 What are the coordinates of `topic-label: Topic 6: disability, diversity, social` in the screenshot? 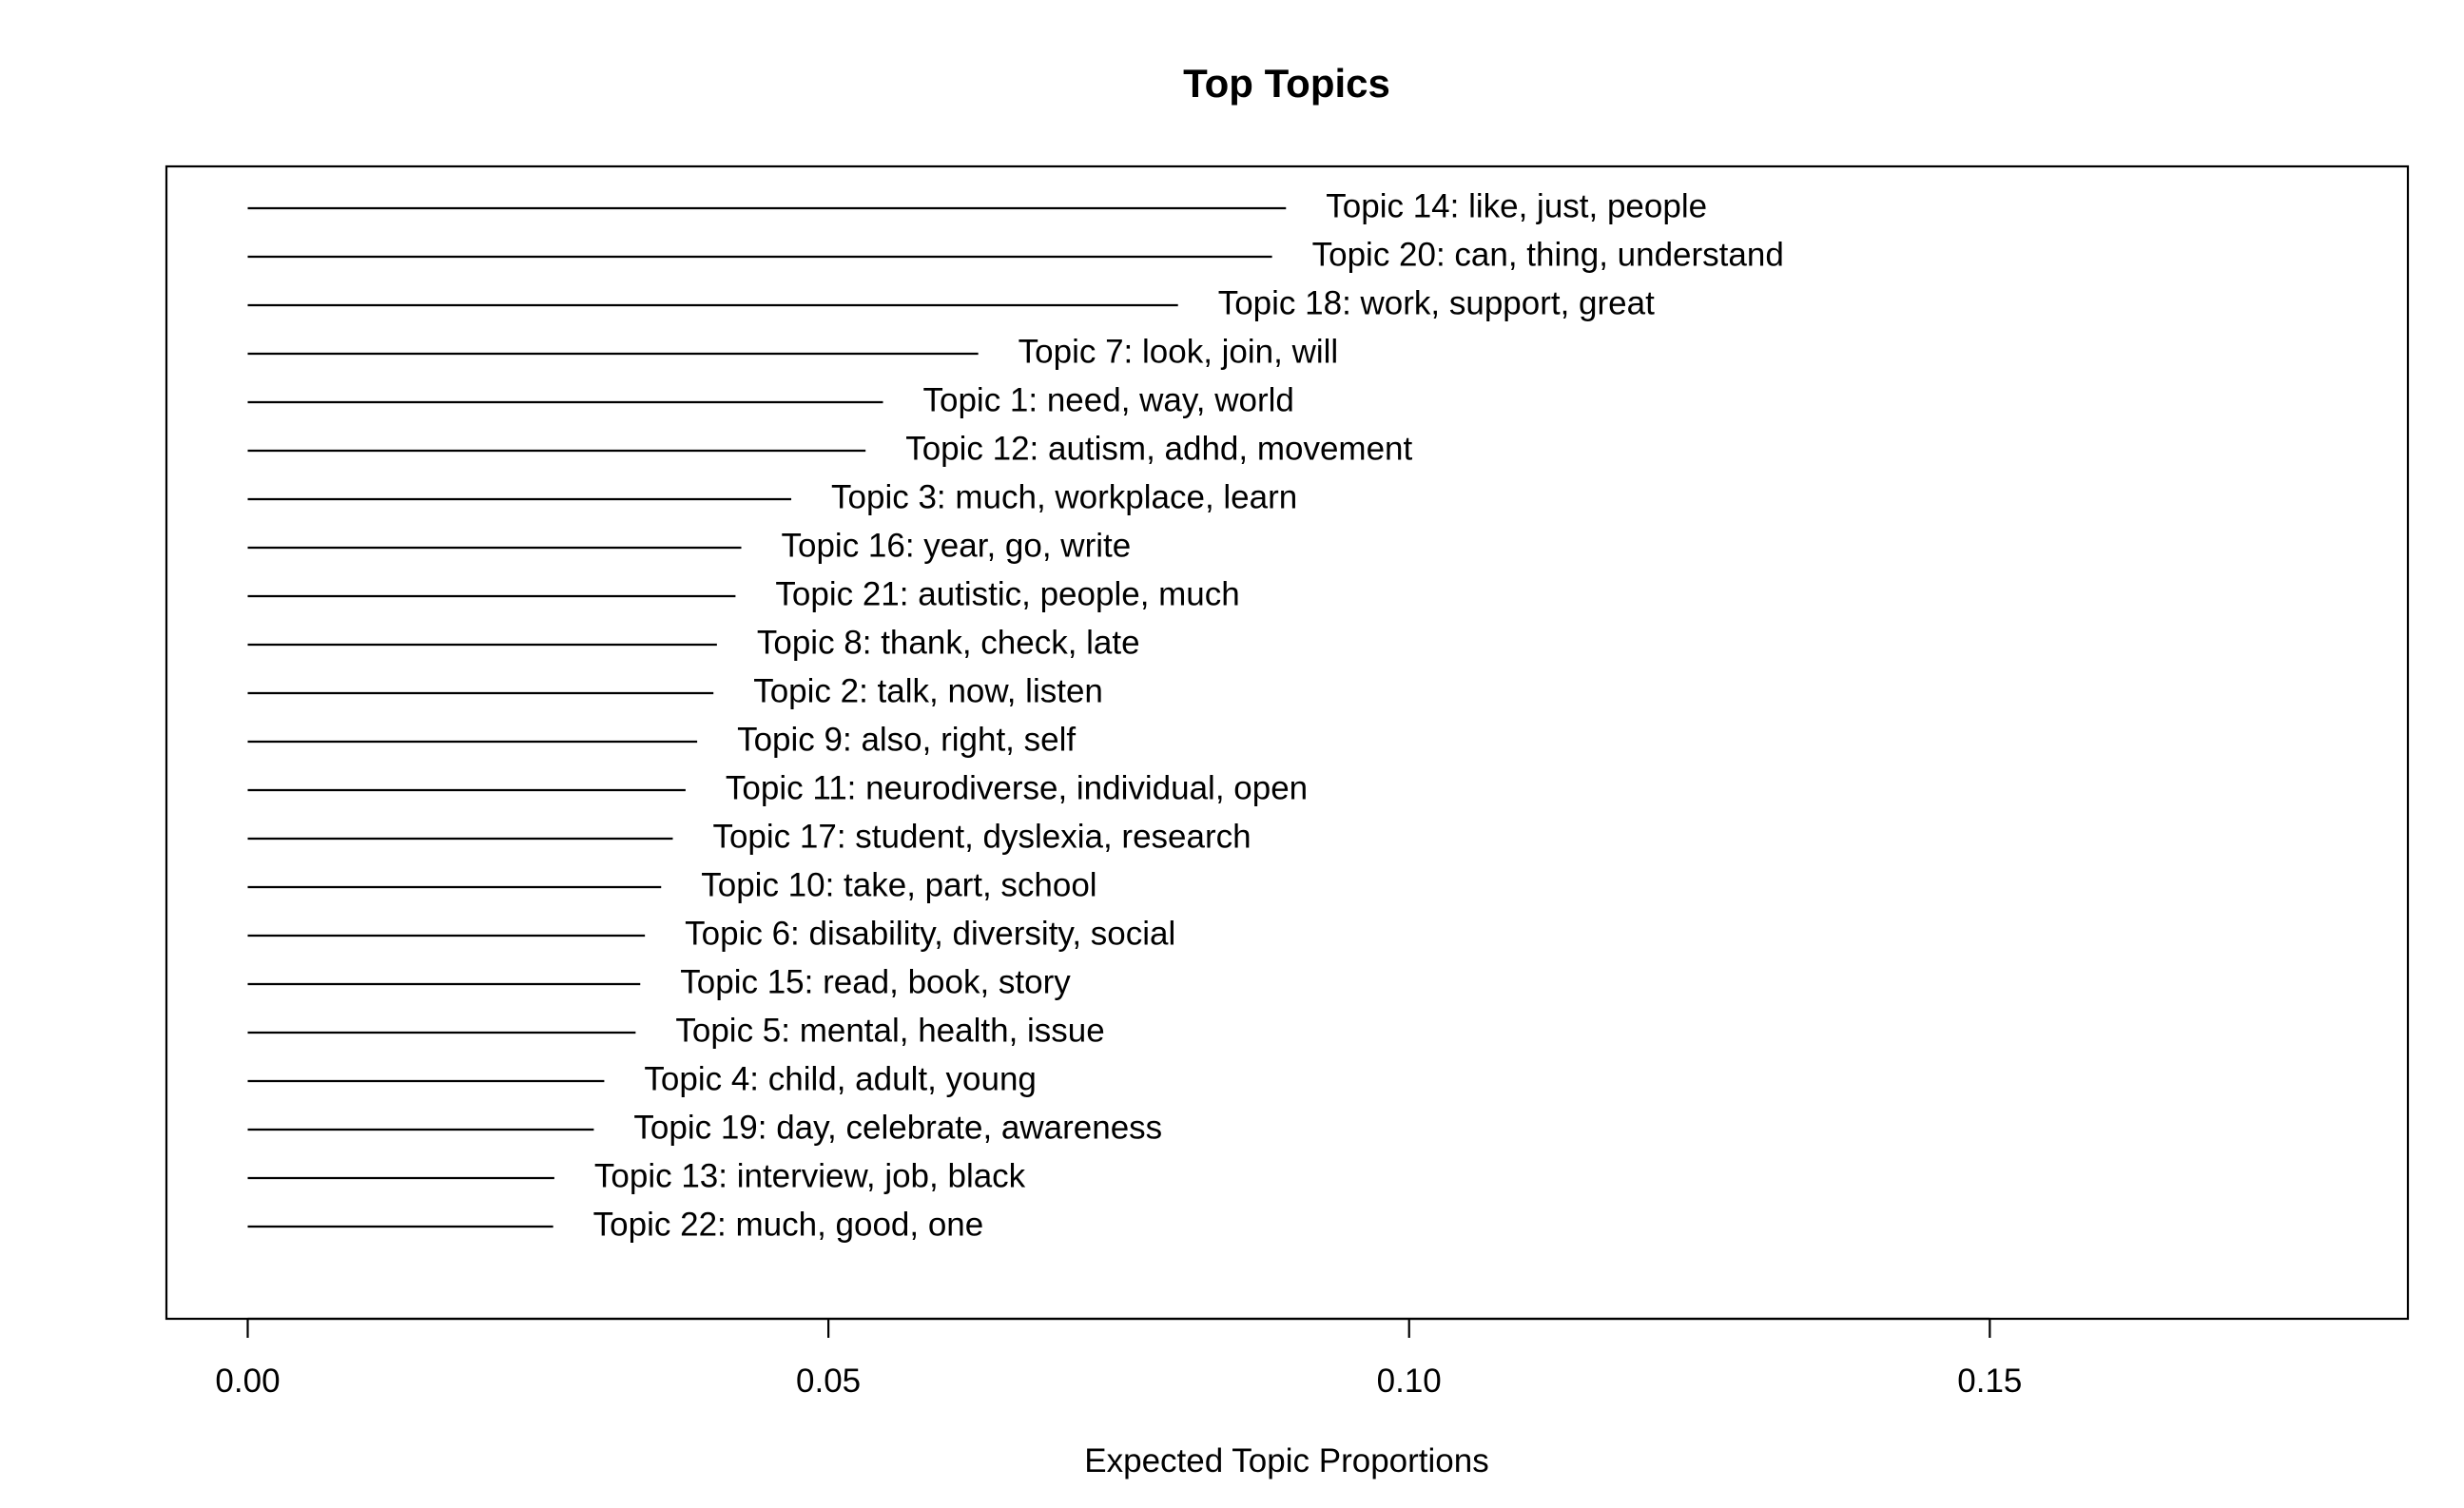 It's located at (930, 933).